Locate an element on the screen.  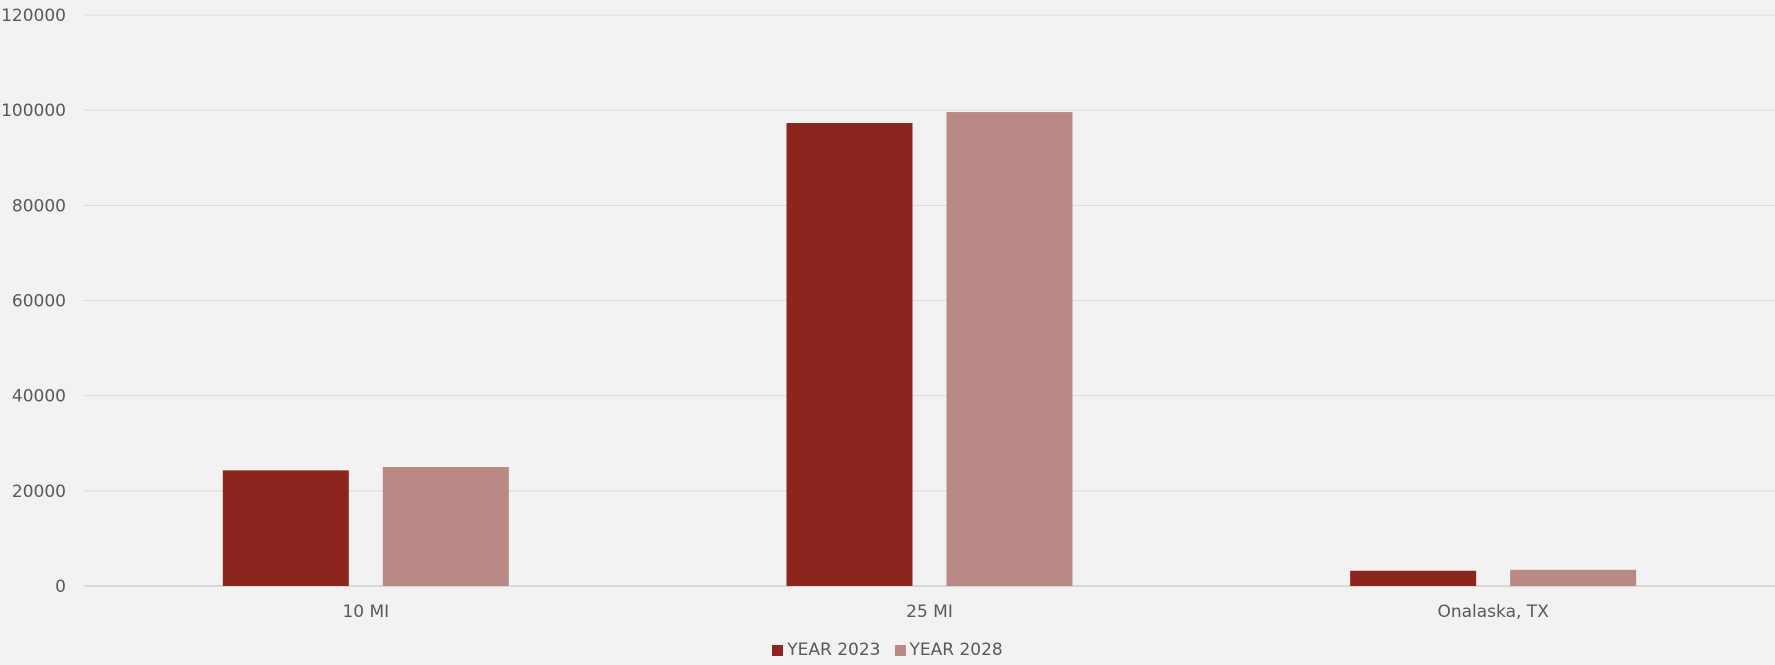
y-tick-label: 20000 is located at coordinates (39, 492).